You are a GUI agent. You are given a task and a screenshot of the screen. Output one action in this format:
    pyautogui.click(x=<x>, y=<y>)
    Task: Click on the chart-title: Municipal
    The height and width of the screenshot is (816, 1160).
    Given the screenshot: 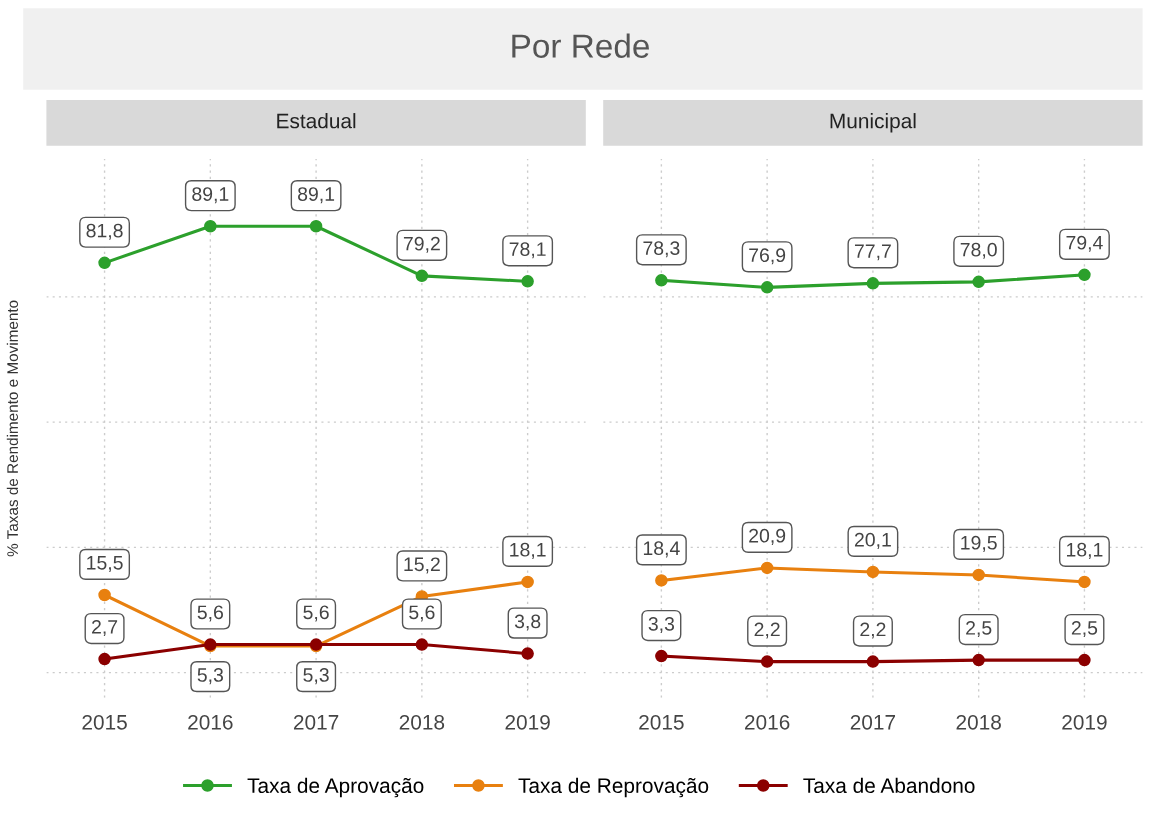 What is the action you would take?
    pyautogui.click(x=873, y=123)
    